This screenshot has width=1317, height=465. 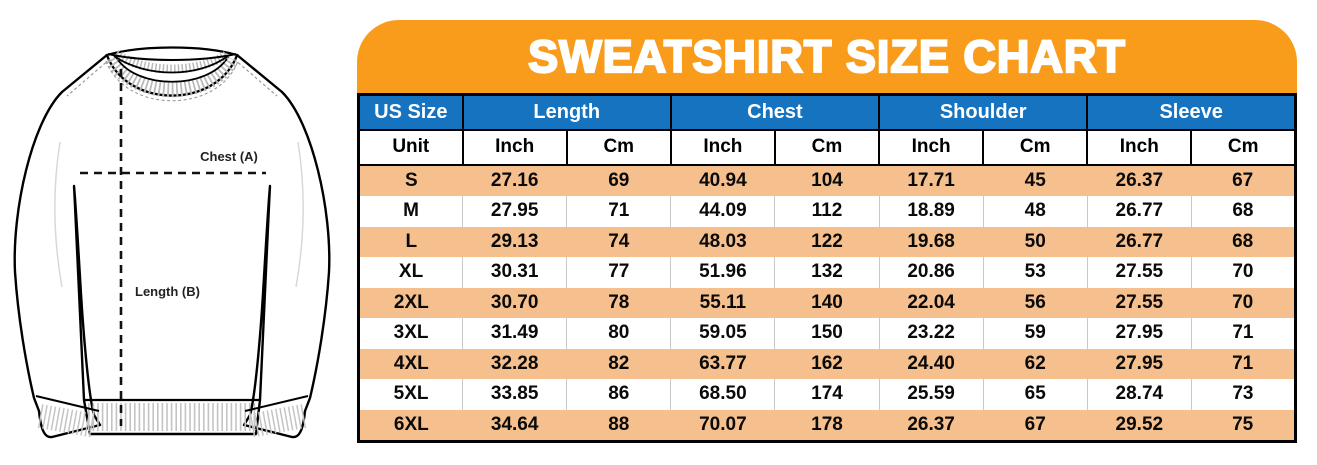 What do you see at coordinates (1139, 241) in the screenshot?
I see `value-cell-l-6: 26.77` at bounding box center [1139, 241].